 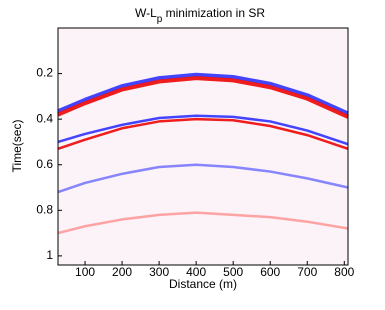 I want to click on title-text: minimization in SR, so click(x=213, y=13).